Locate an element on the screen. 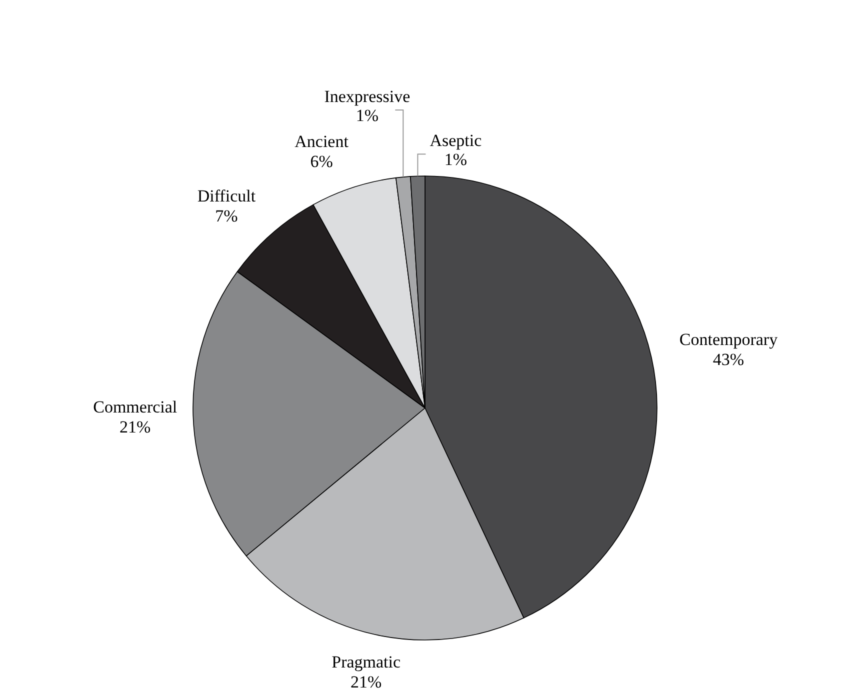 This screenshot has width=855, height=698. data-label: 6% is located at coordinates (321, 162).